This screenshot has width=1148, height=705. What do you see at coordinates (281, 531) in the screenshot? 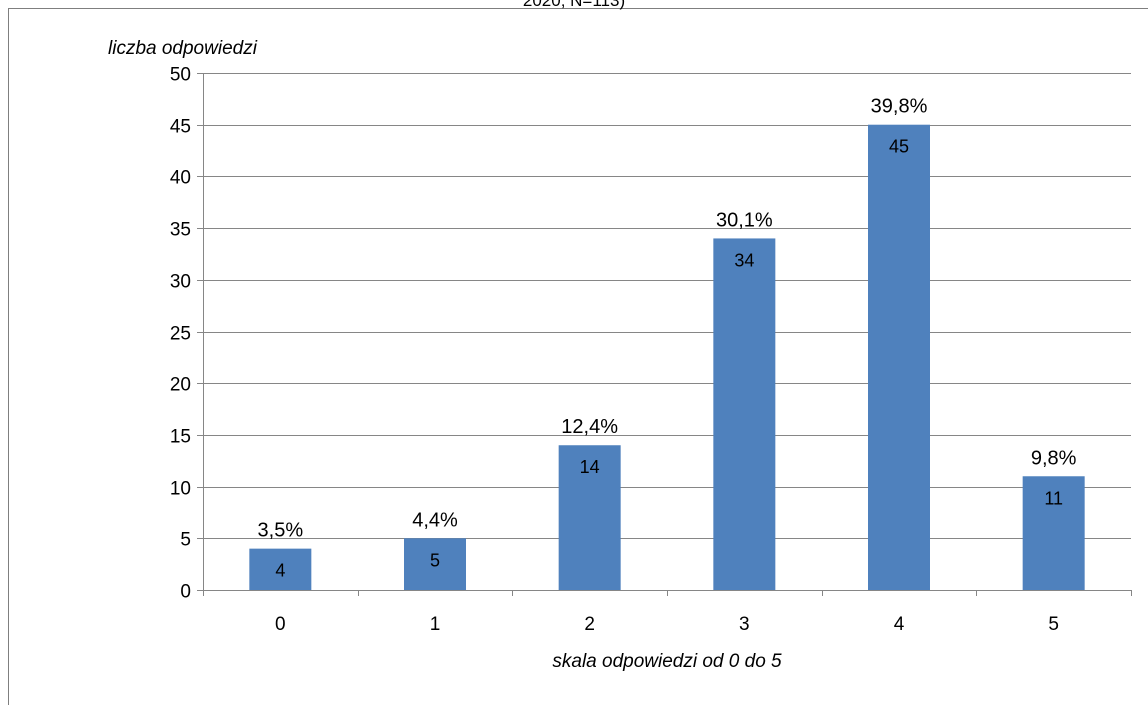
I see `bar-percent-label: 3,5%` at bounding box center [281, 531].